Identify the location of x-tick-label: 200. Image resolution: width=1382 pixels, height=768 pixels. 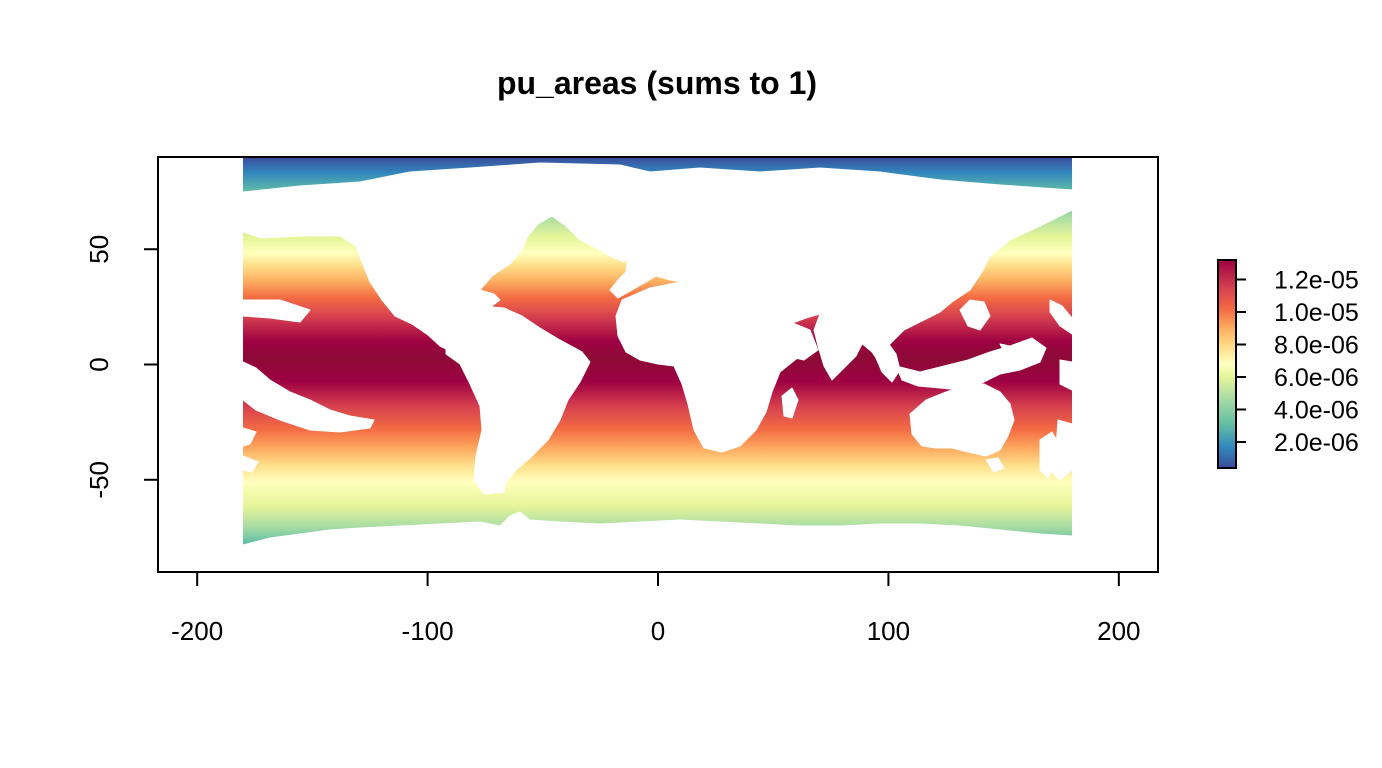
(1118, 631).